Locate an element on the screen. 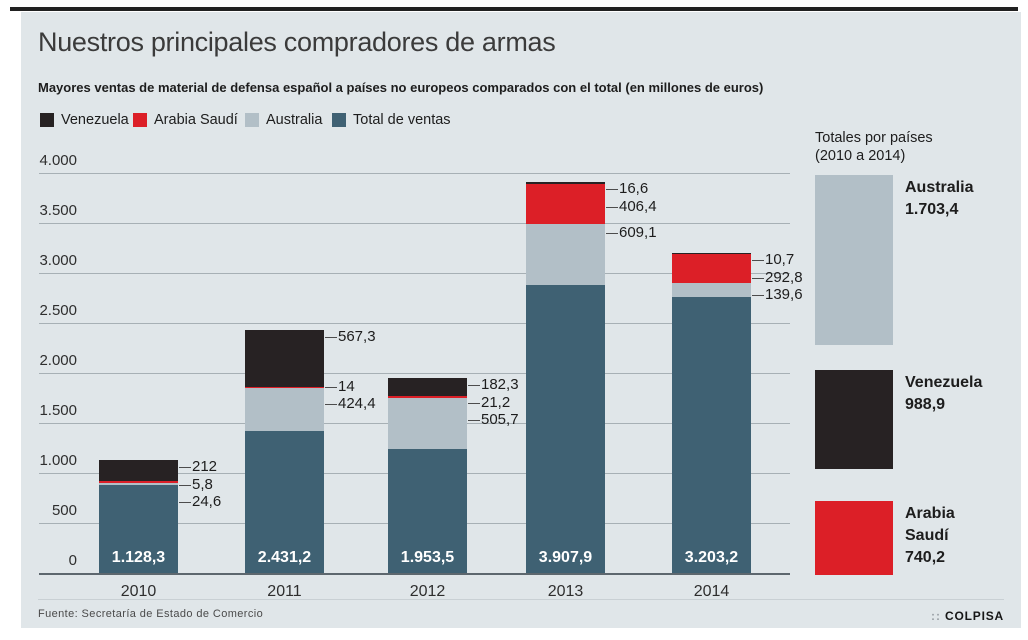  totals-country-name: Arabia is located at coordinates (930, 513).